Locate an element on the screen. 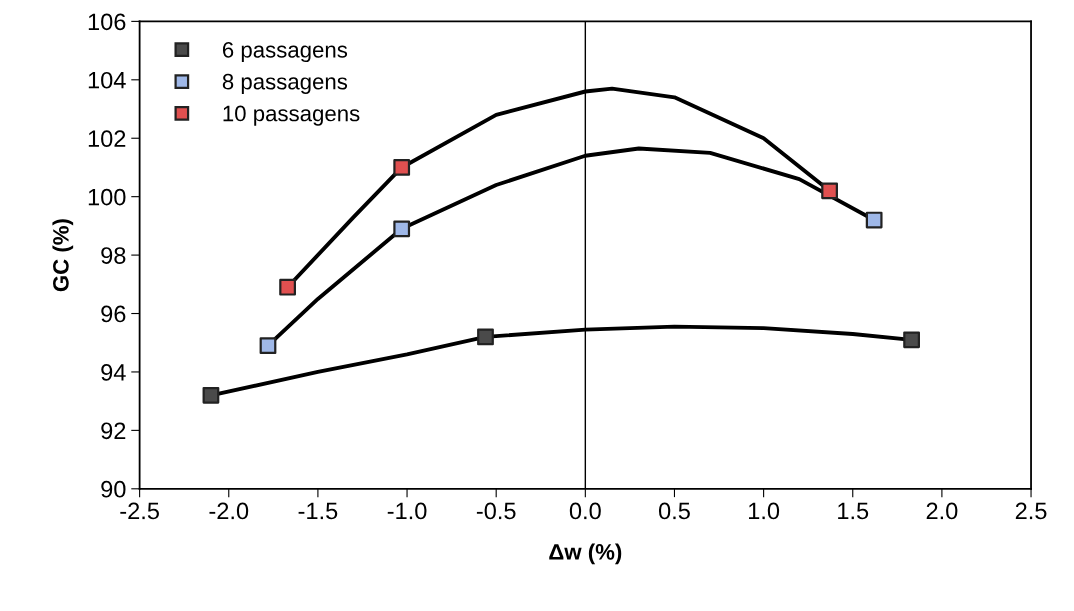  y-tick-label: 96 is located at coordinates (113, 314).